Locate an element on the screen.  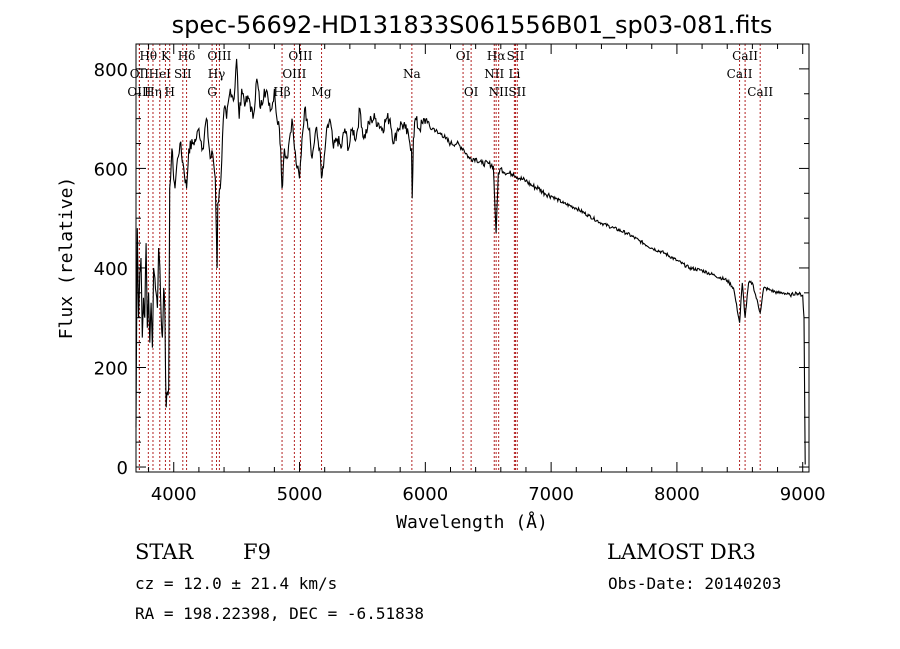
line-label-K: K is located at coordinates (166, 56).